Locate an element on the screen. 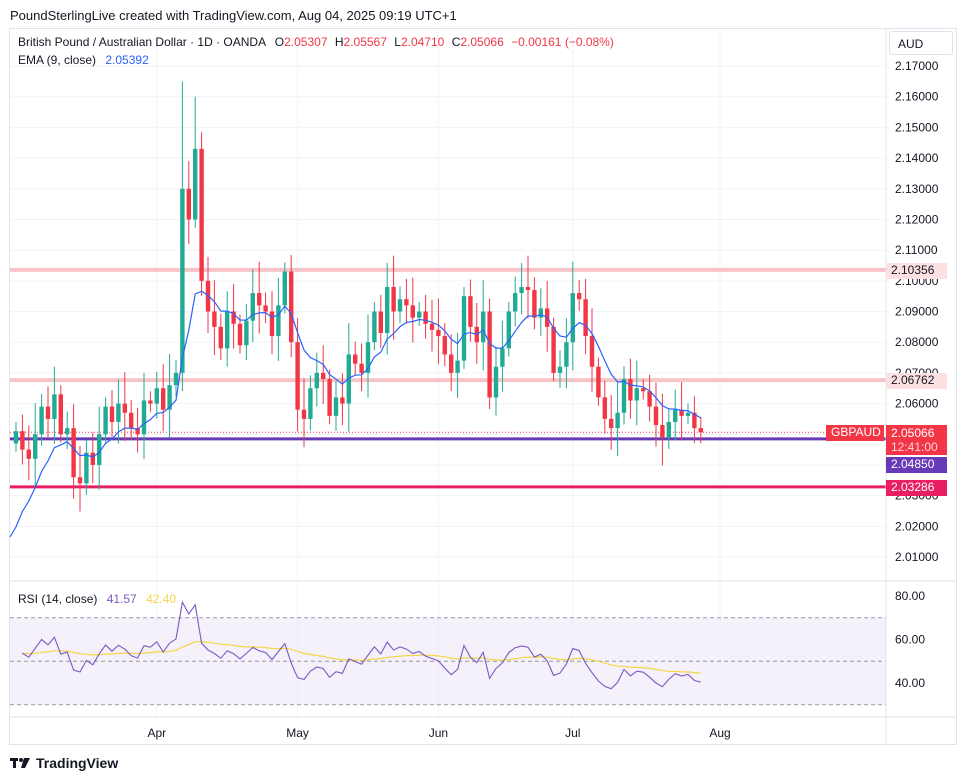  price-tick-label: 2.09000 is located at coordinates (917, 312).